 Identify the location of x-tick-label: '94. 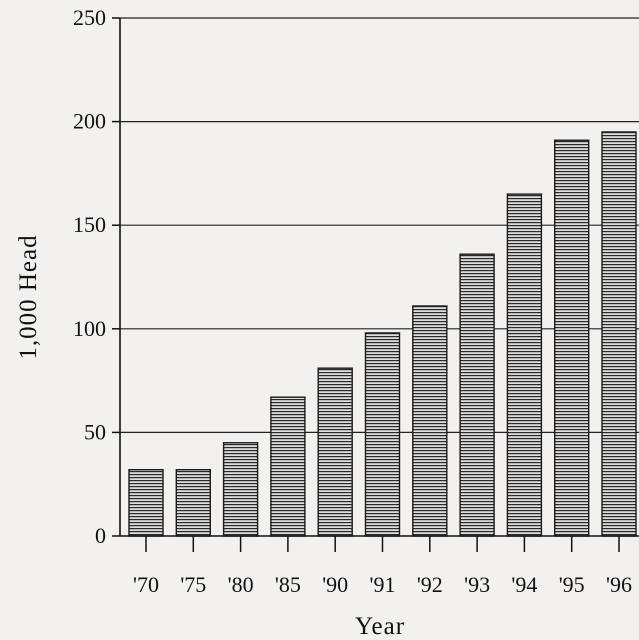
(524, 584).